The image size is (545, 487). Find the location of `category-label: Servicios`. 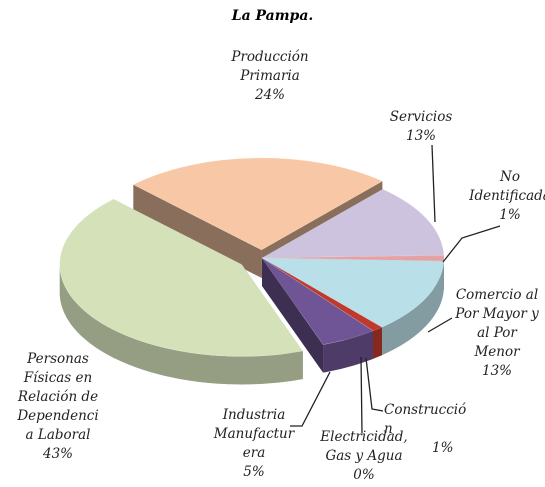

category-label: Servicios is located at coordinates (421, 117).